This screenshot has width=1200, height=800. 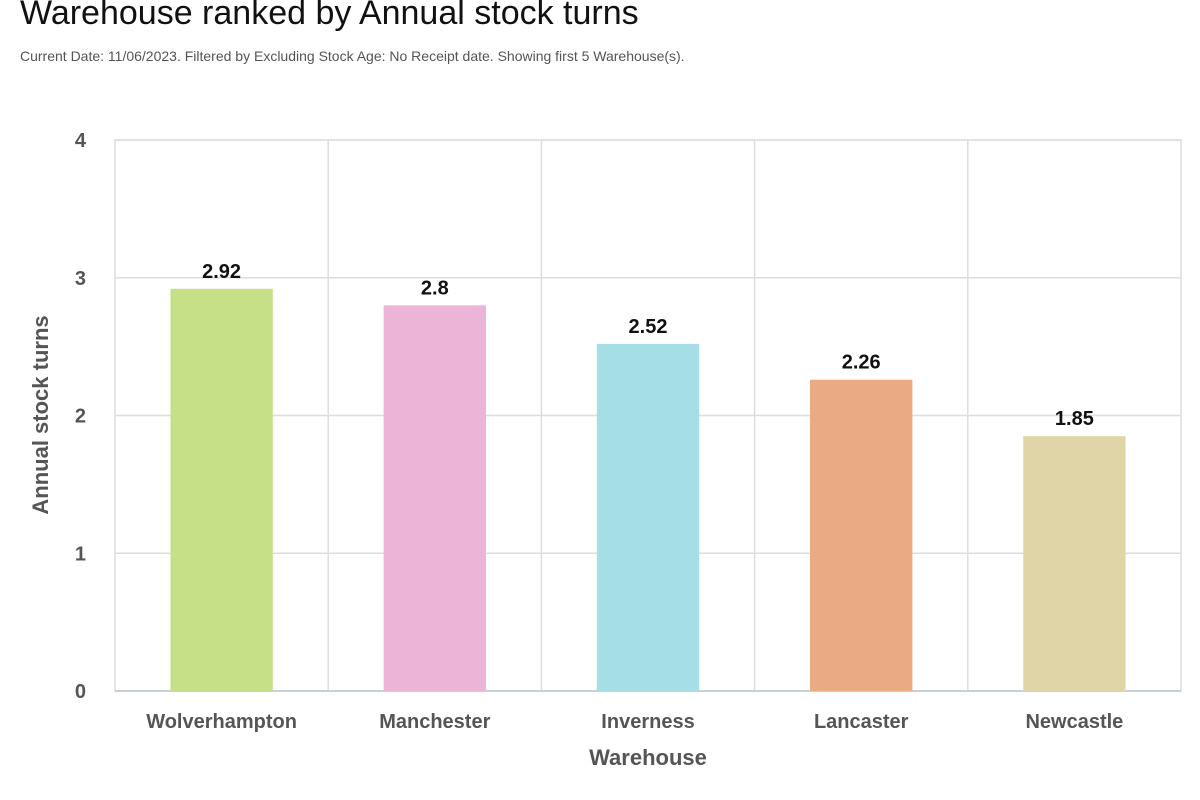 I want to click on x-tick-label: Manchester, so click(x=434, y=722).